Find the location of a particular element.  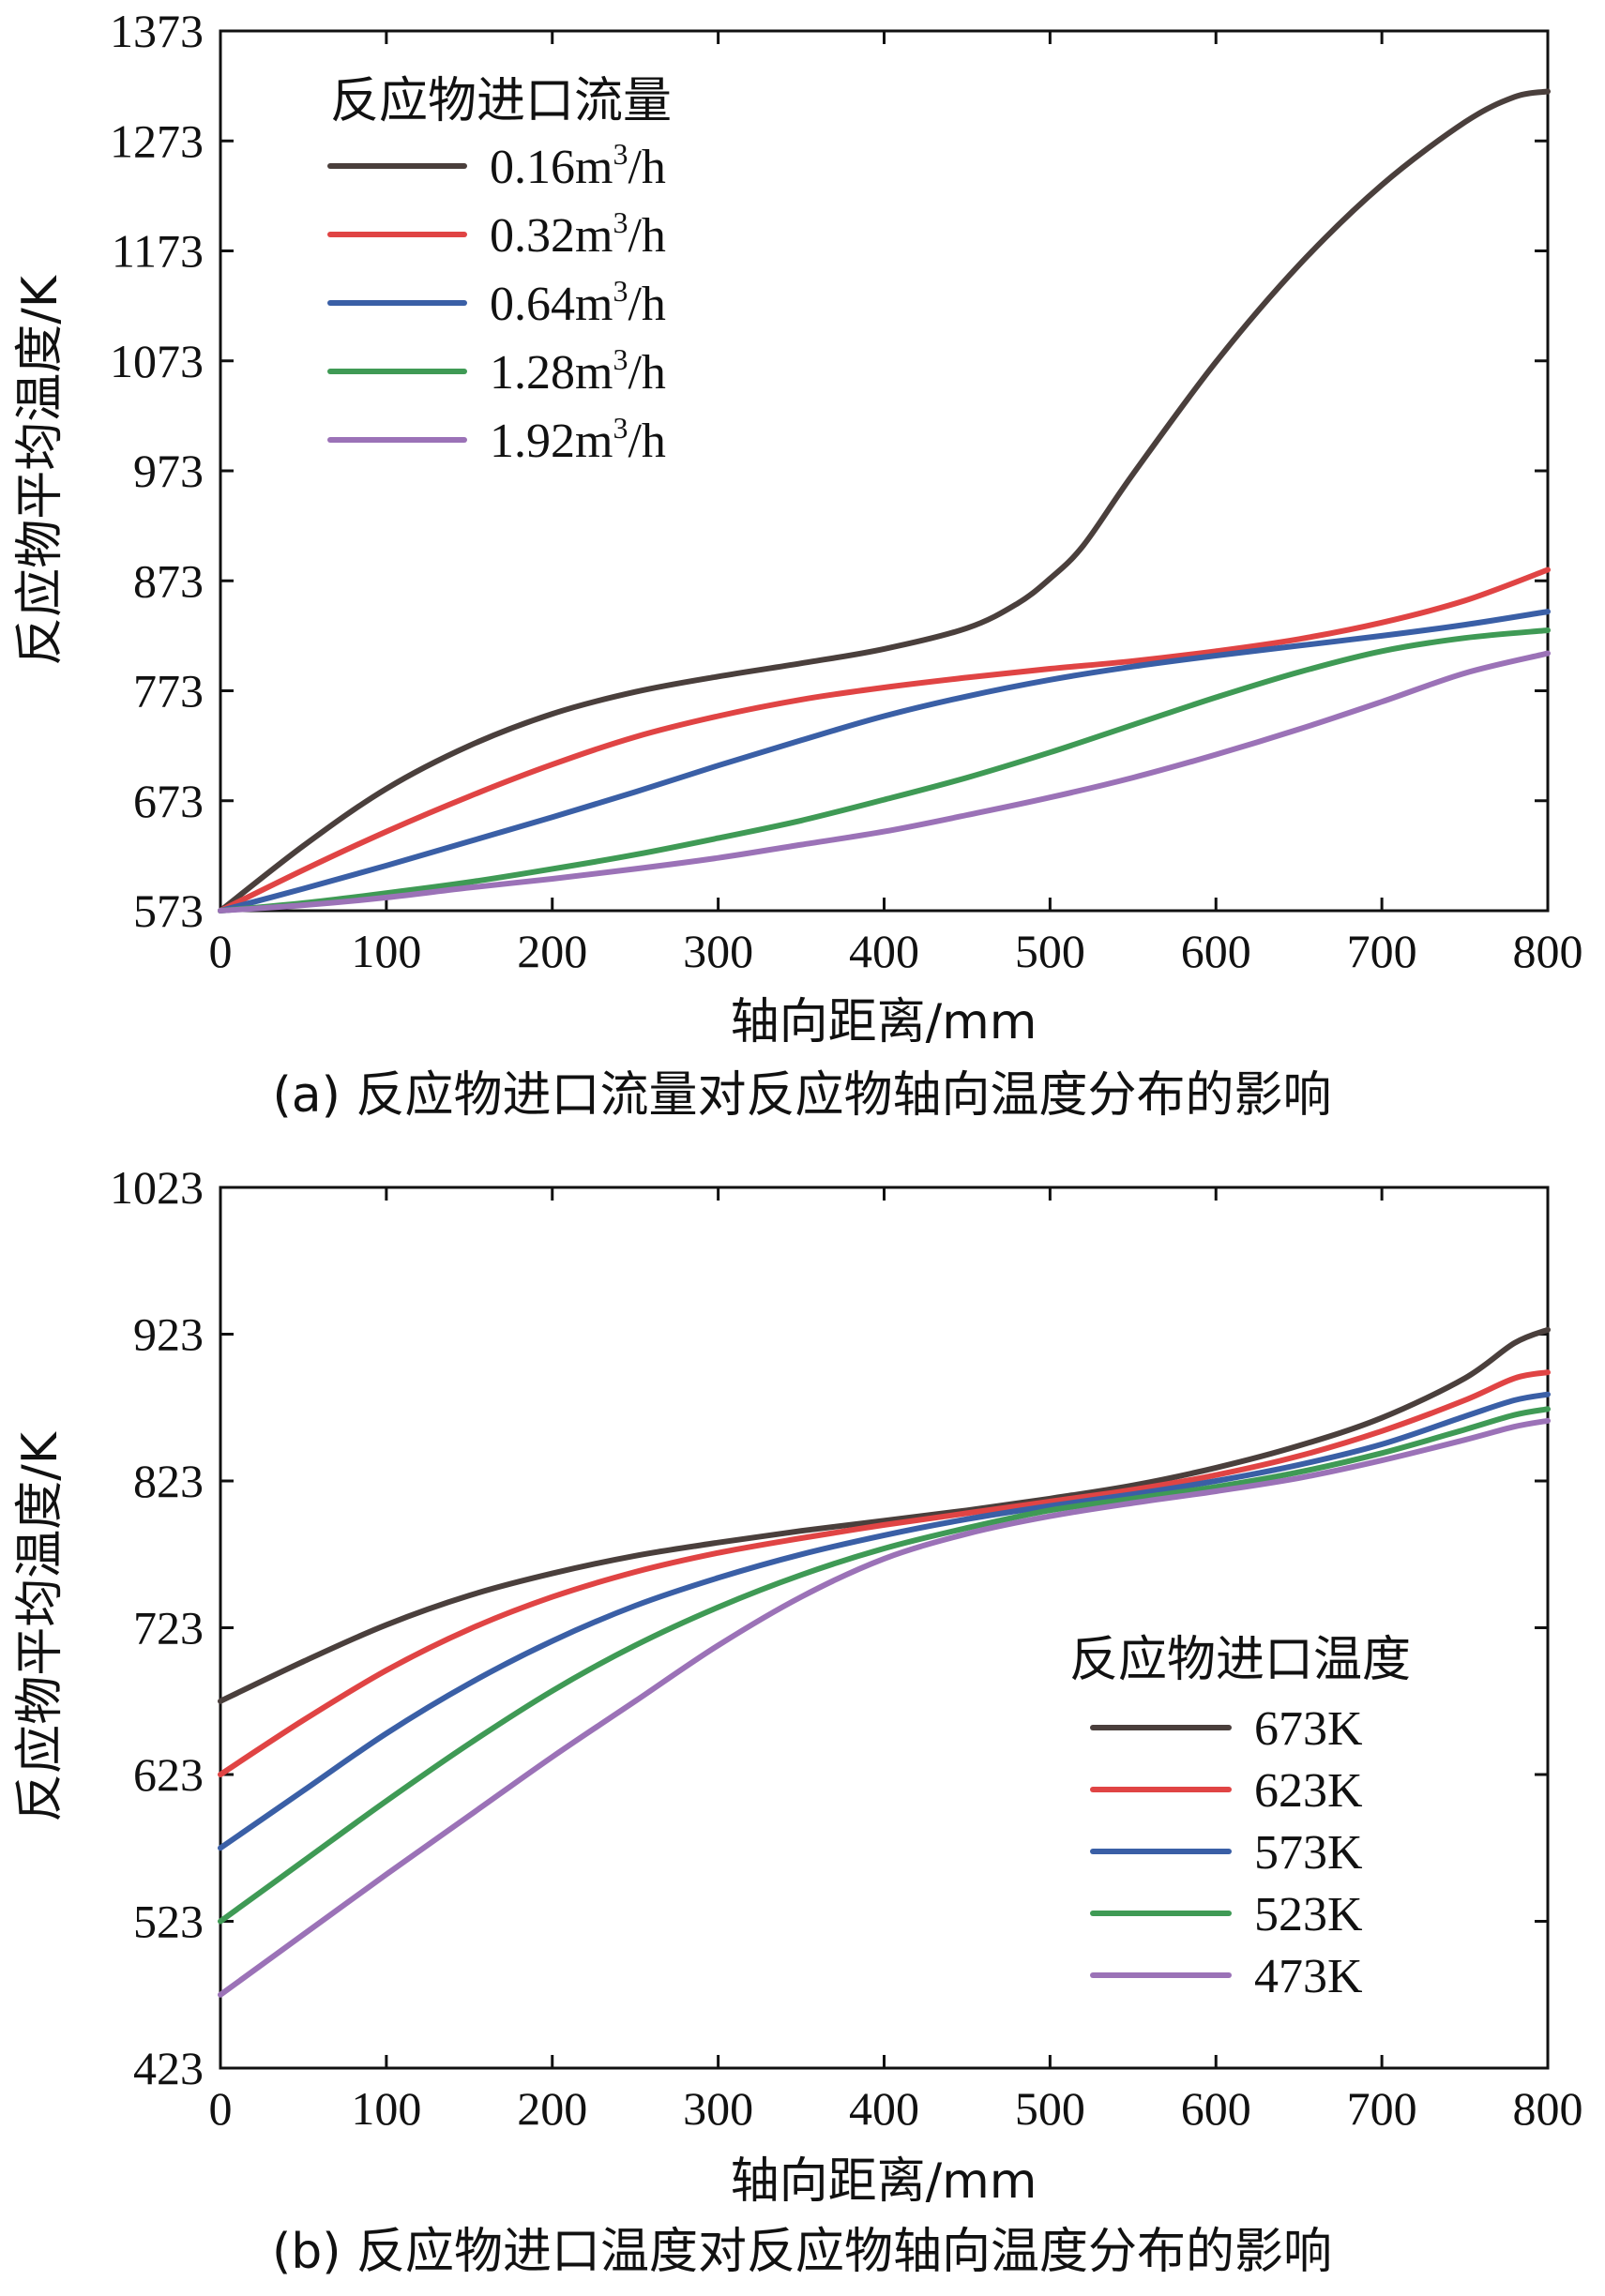

x-tick-label-b: 500 is located at coordinates (1050, 2108).